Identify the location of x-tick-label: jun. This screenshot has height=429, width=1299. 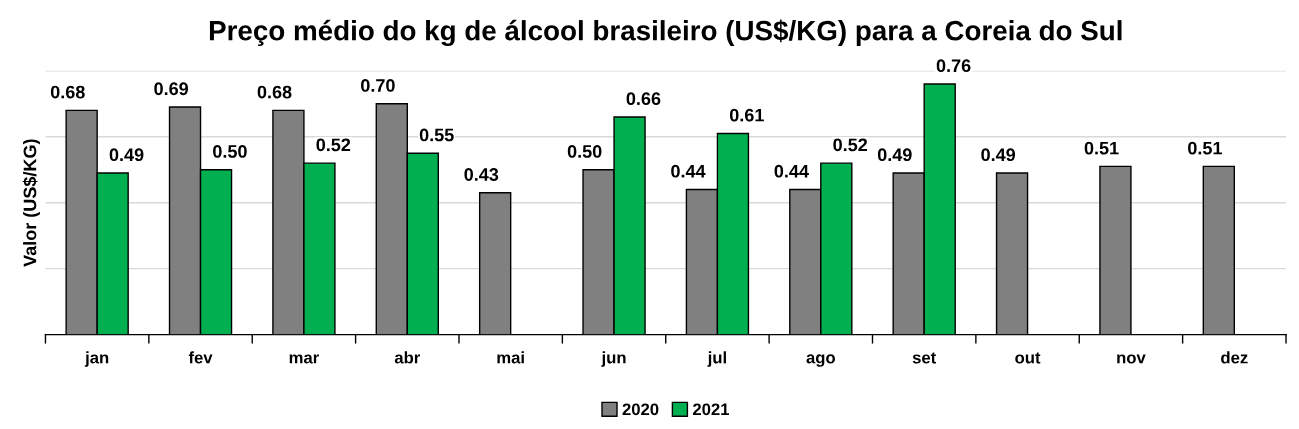
(613, 359).